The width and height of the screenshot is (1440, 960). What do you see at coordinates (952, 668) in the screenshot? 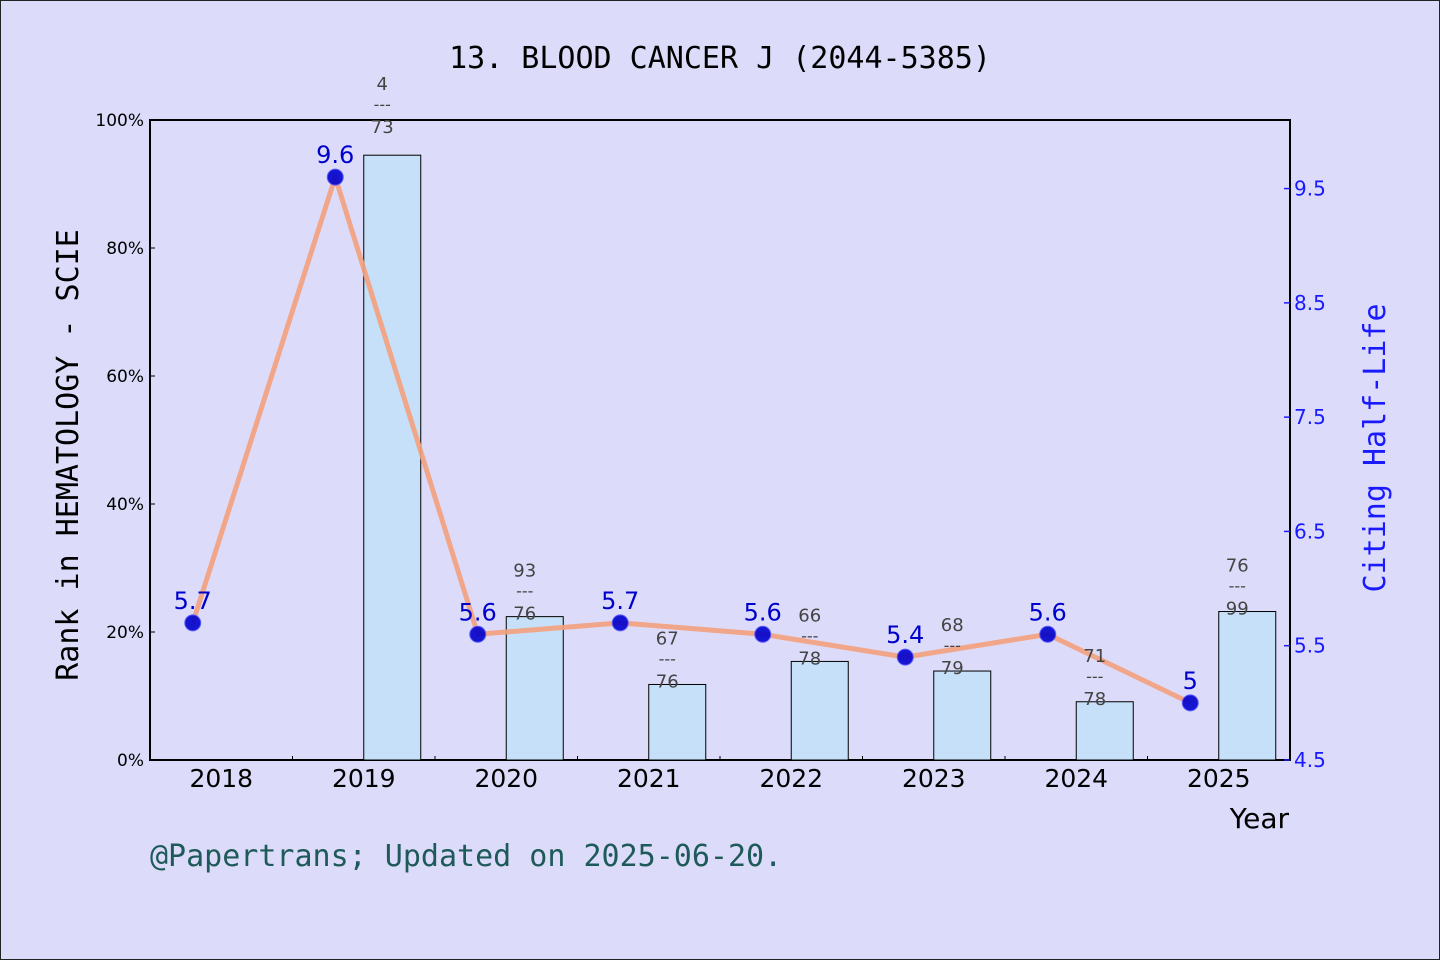
I see `rank-denominator: 79` at bounding box center [952, 668].